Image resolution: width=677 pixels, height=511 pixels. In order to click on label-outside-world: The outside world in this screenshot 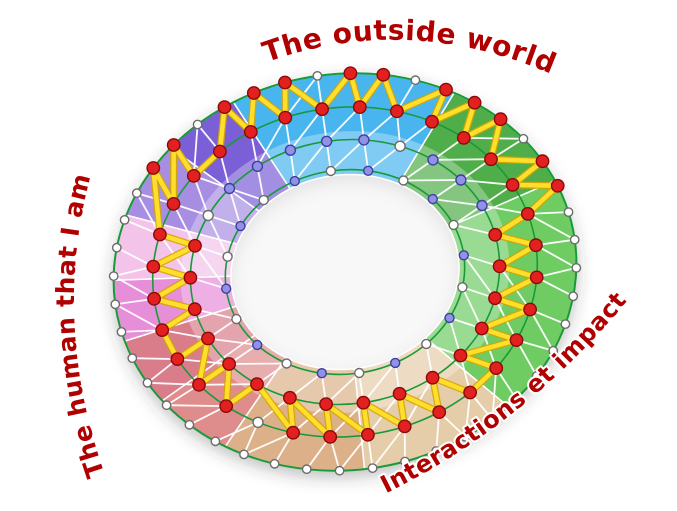, I will do `click(409, 47)`.